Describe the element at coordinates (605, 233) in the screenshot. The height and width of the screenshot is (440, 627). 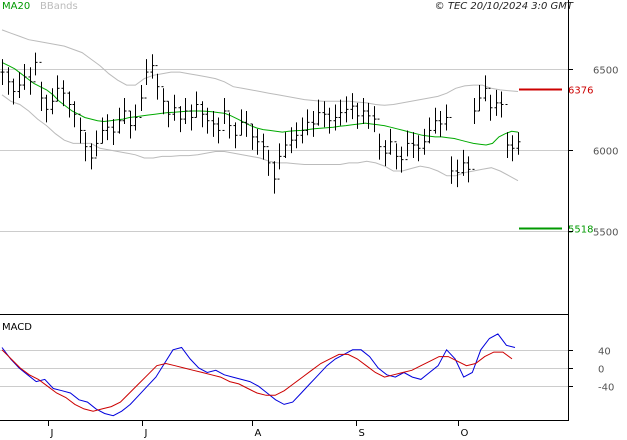
I see `price-y-tick-label: 5500` at that location.